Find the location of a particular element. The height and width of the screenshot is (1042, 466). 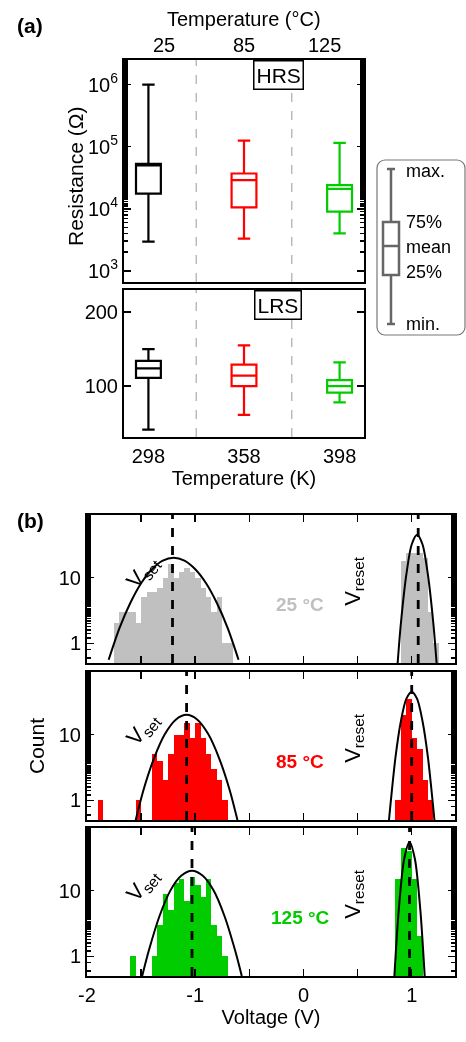

x-tick-label: 298 is located at coordinates (148, 456).